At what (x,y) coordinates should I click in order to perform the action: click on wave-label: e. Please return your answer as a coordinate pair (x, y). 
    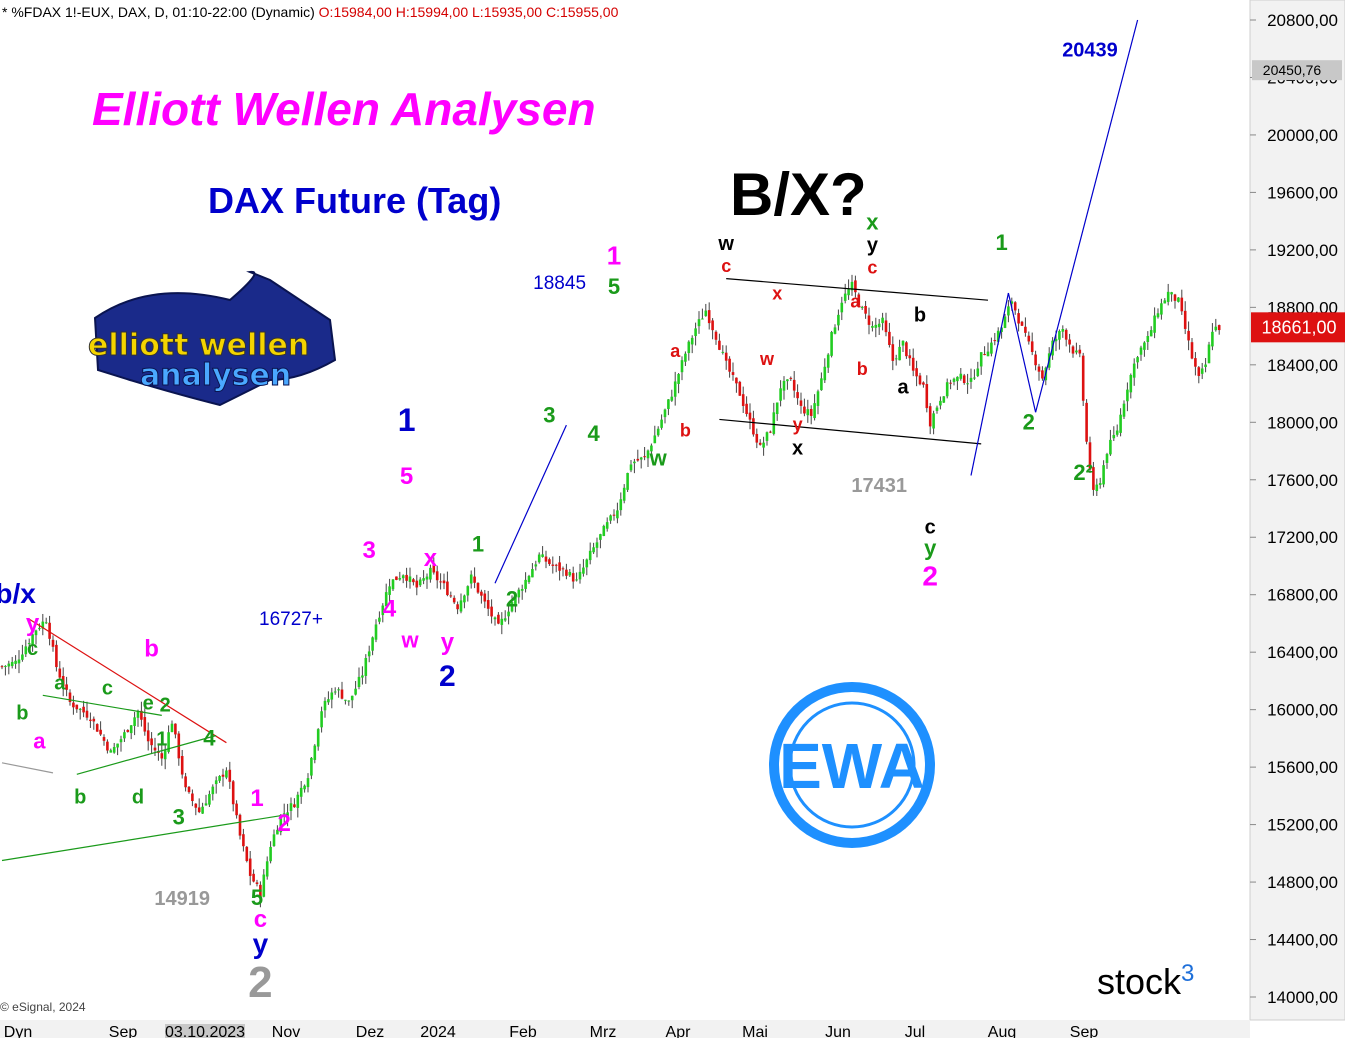
    Looking at the image, I should click on (148, 704).